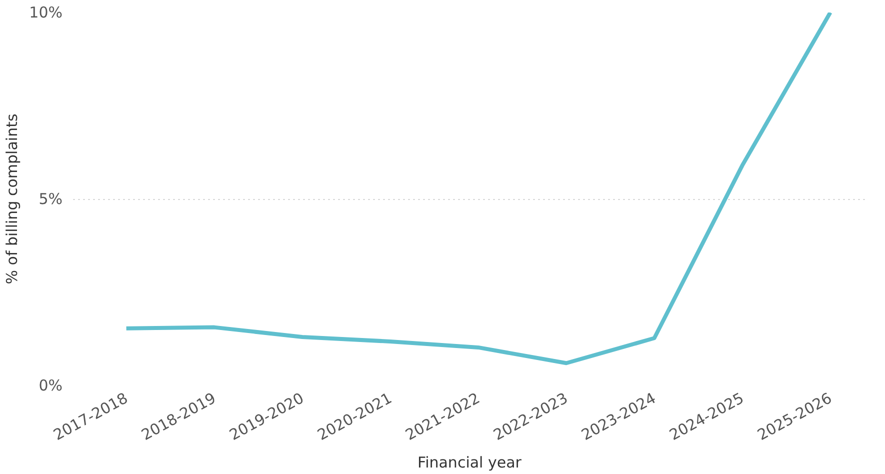  What do you see at coordinates (12, 199) in the screenshot?
I see `y-axis-title: % of billing complaints` at bounding box center [12, 199].